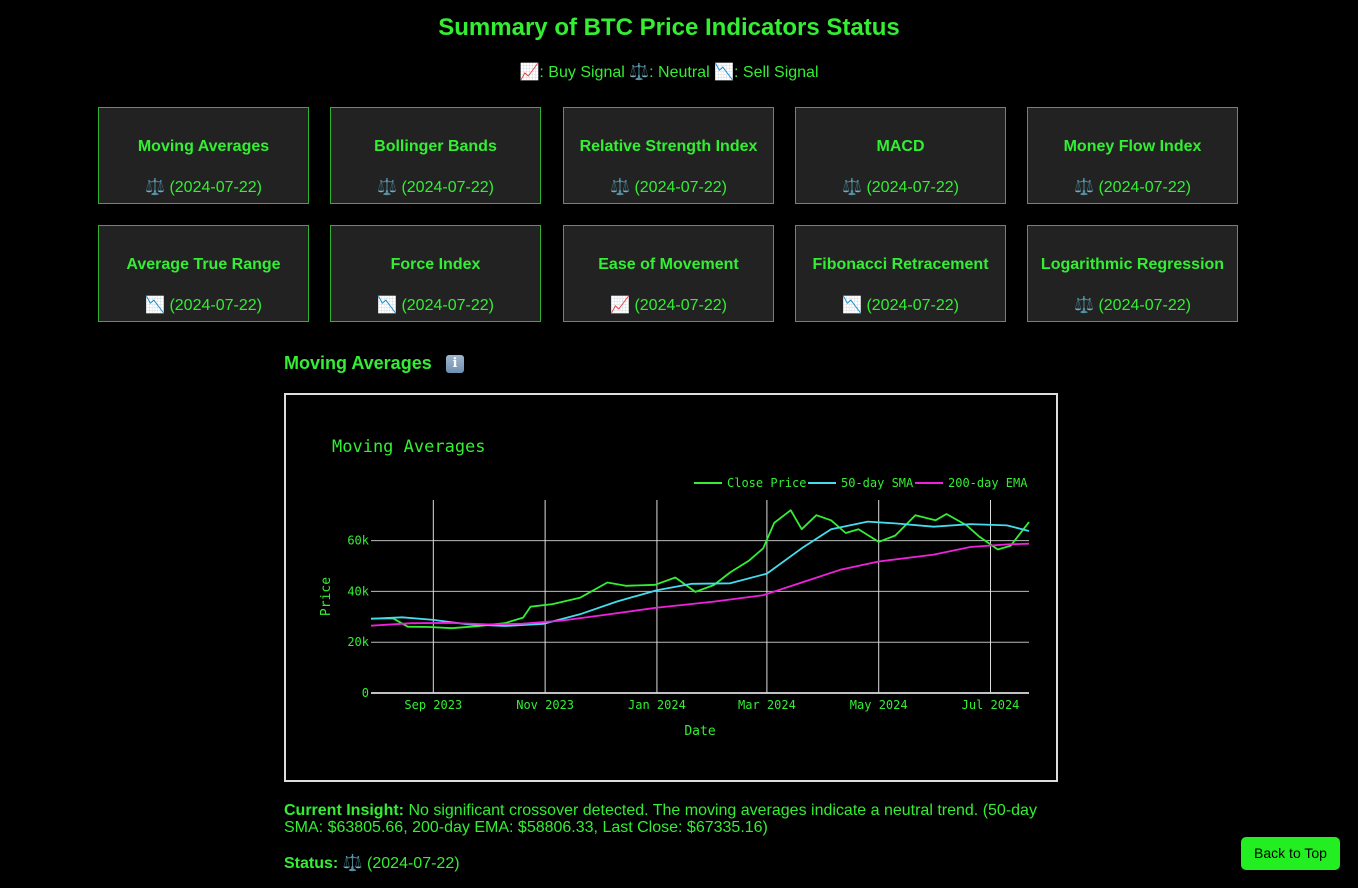  What do you see at coordinates (358, 642) in the screenshot?
I see `y-tick-label: 20k` at bounding box center [358, 642].